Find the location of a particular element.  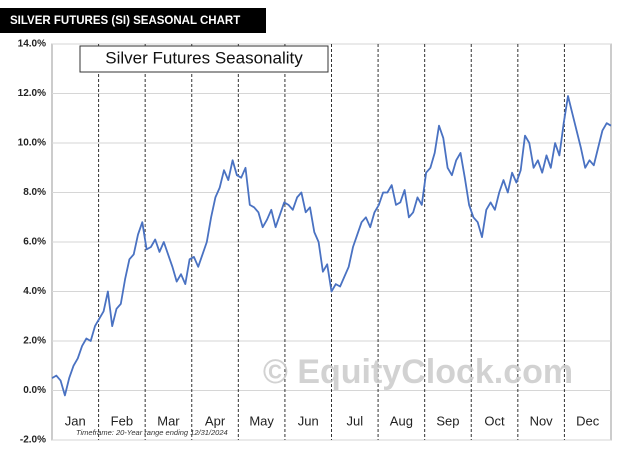

x-tick-label: Oct is located at coordinates (494, 420).